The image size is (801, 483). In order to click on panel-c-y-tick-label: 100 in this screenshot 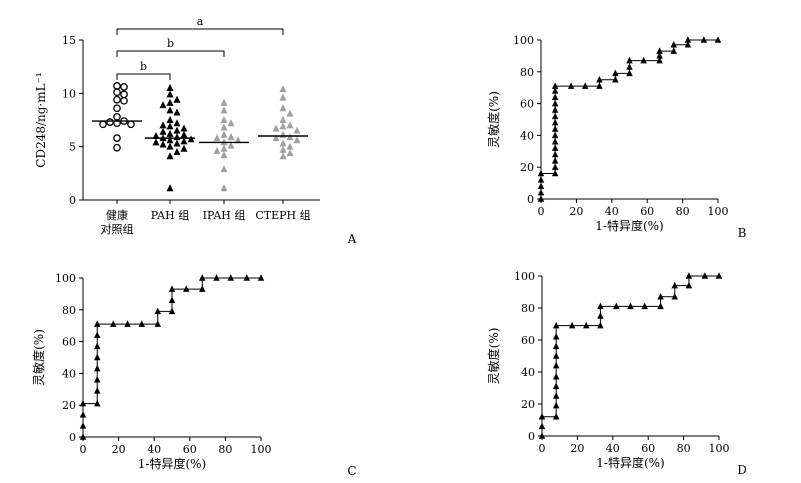, I will do `click(65, 278)`.